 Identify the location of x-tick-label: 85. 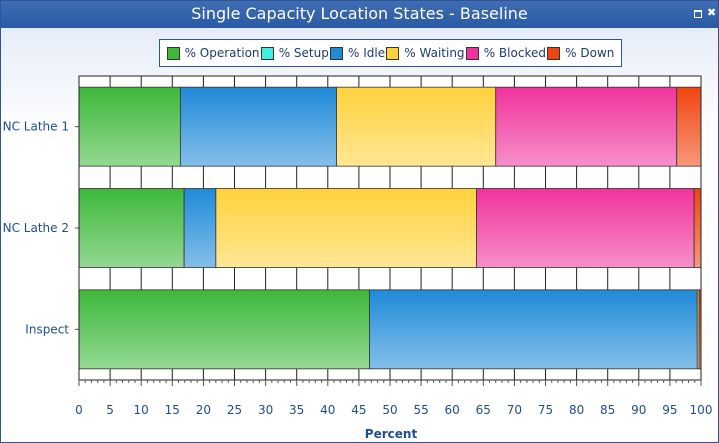
(607, 410).